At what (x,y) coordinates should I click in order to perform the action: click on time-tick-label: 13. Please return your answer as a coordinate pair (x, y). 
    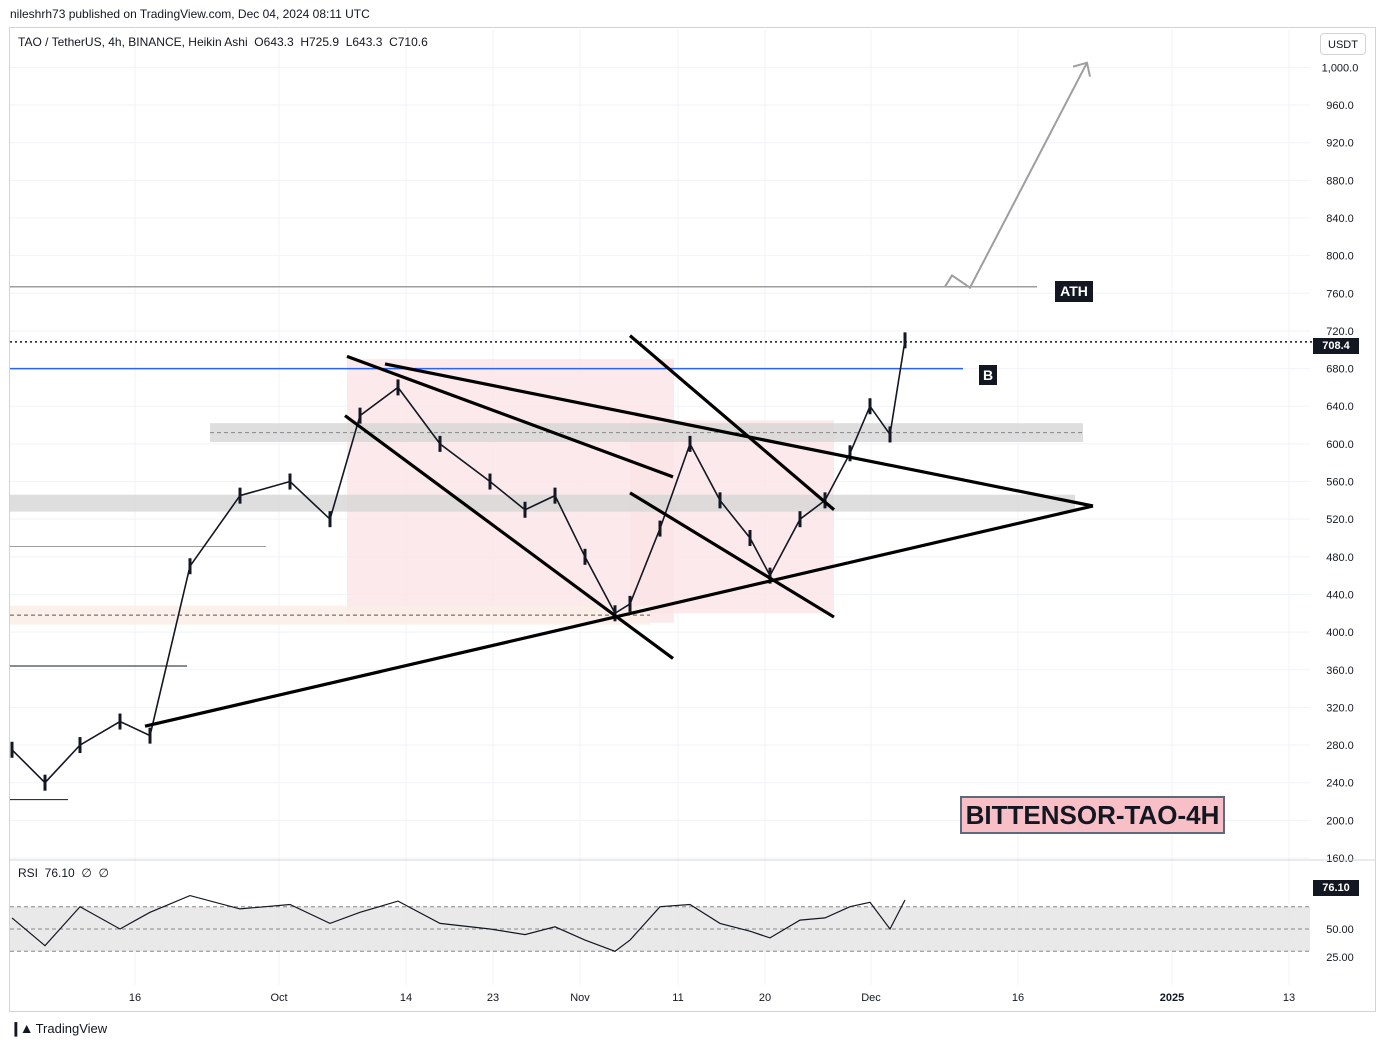
    Looking at the image, I should click on (1289, 998).